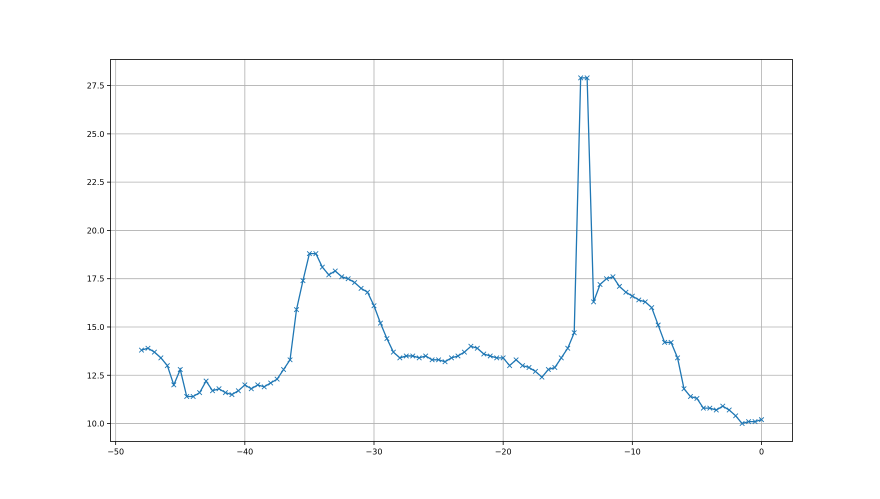 This screenshot has height=499, width=880. What do you see at coordinates (503, 452) in the screenshot?
I see `x-tick-label: −20` at bounding box center [503, 452].